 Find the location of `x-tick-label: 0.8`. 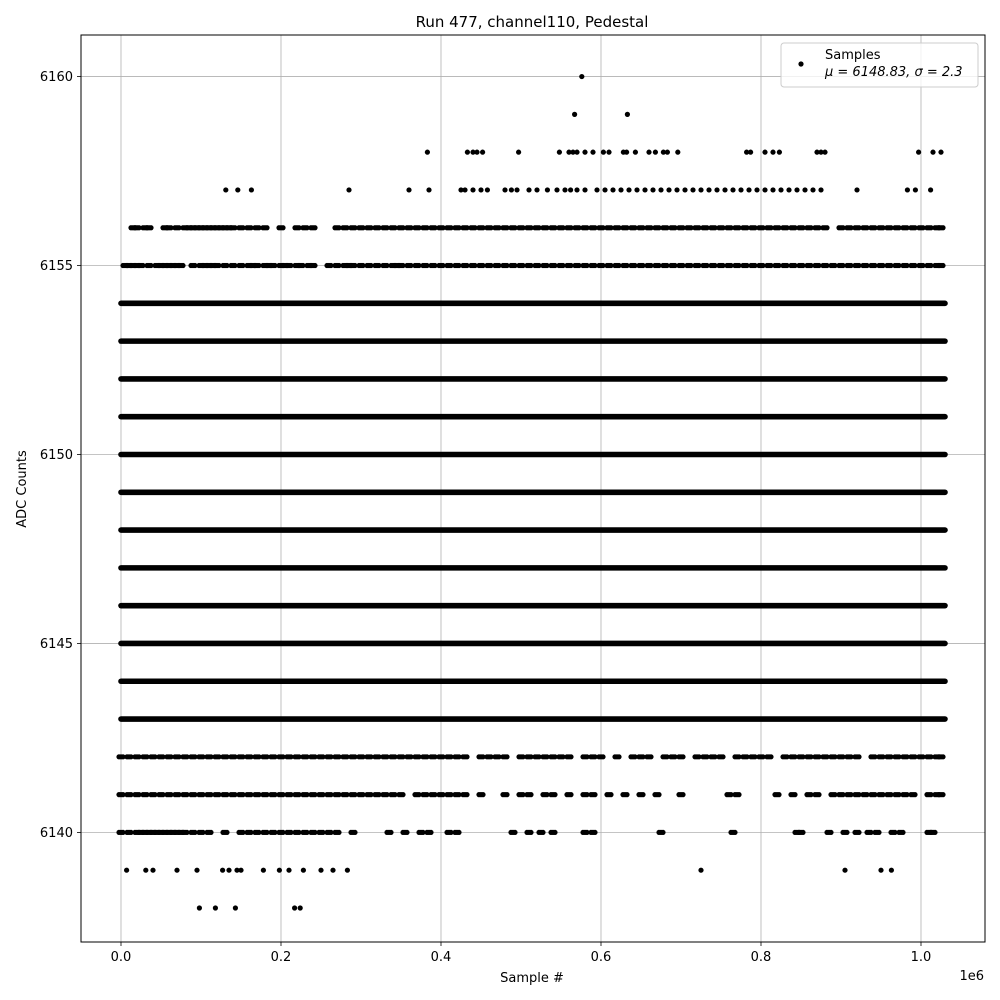

x-tick-label: 0.8 is located at coordinates (761, 957).